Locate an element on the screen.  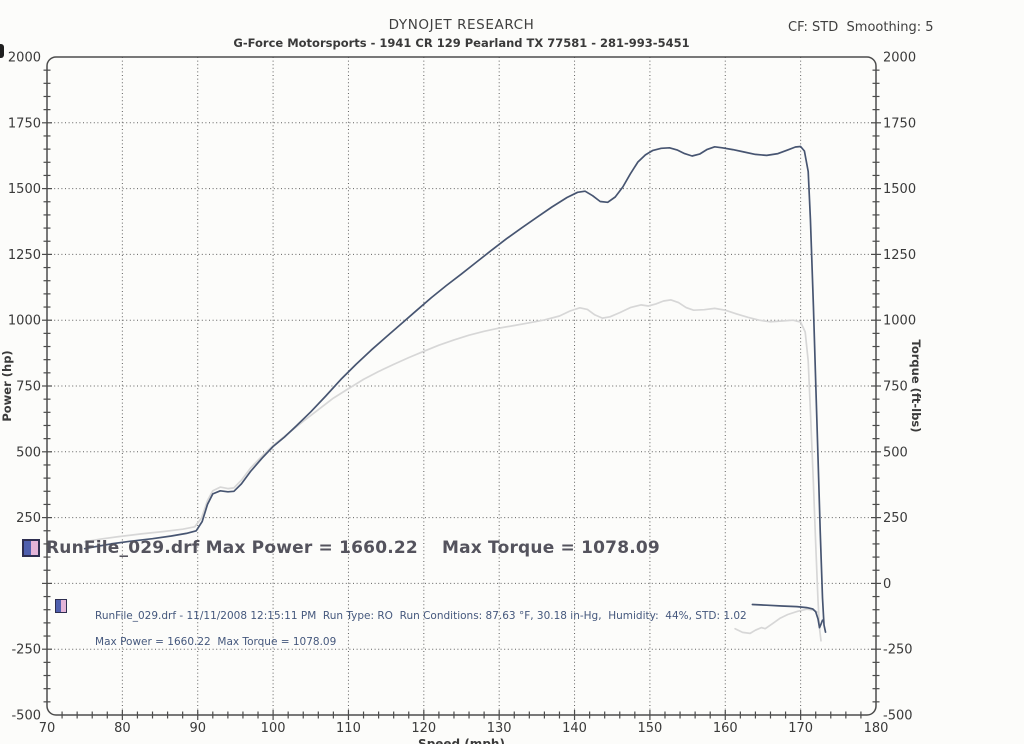
svg-text: 0 is located at coordinates (887, 584).